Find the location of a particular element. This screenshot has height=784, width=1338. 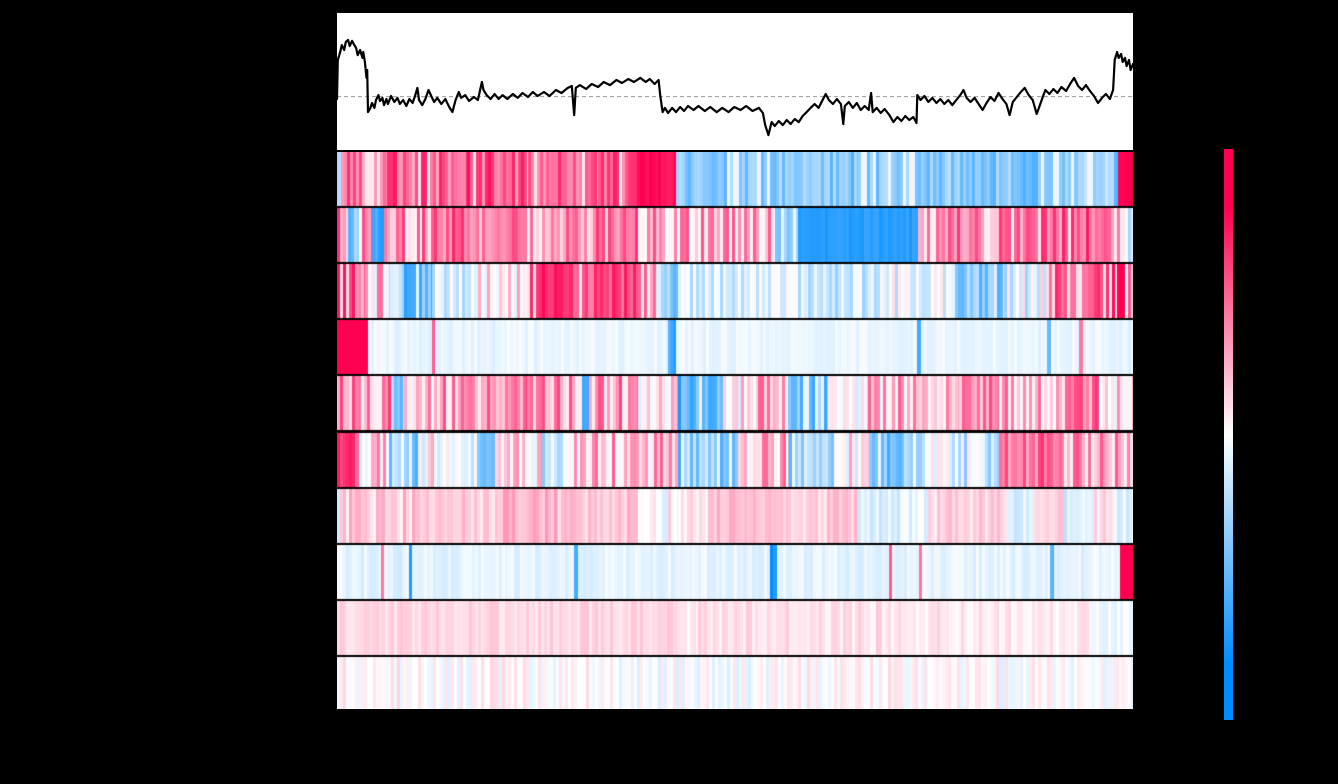

line-chart is located at coordinates (735, 87).